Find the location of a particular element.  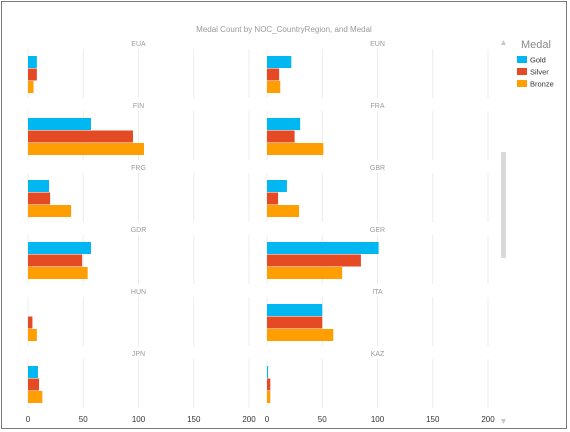

bar-frg-silver is located at coordinates (39, 198).